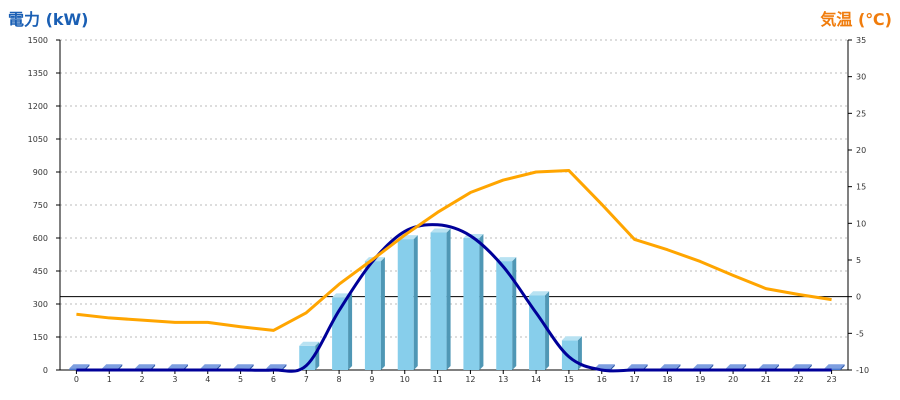  Describe the element at coordinates (861, 77) in the screenshot. I see `right-tick-label: 30` at that location.